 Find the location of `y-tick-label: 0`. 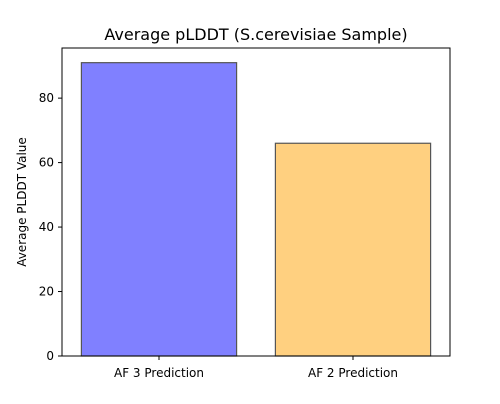

y-tick-label: 0 is located at coordinates (50, 356).